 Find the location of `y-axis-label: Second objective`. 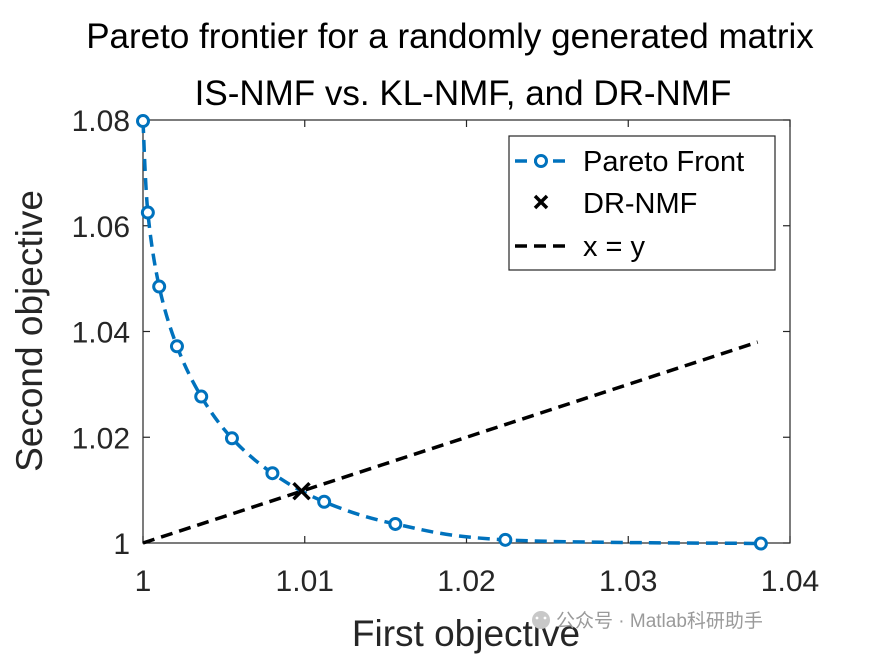

y-axis-label: Second objective is located at coordinates (29, 331).